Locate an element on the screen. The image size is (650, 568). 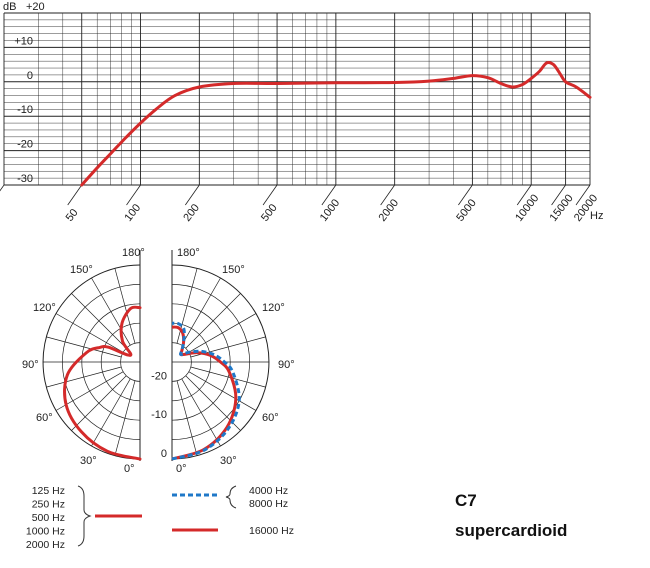
y-tick-label: +20 is located at coordinates (35, 7).